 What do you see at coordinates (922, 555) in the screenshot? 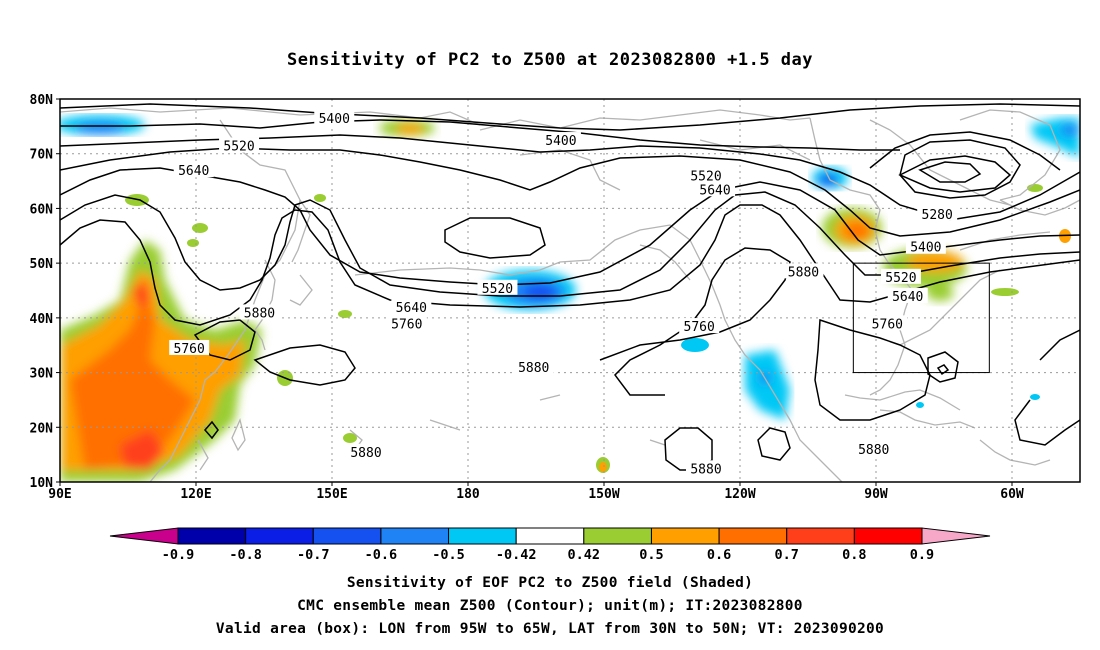
I see `colorbar-label: 0.9` at bounding box center [922, 555].